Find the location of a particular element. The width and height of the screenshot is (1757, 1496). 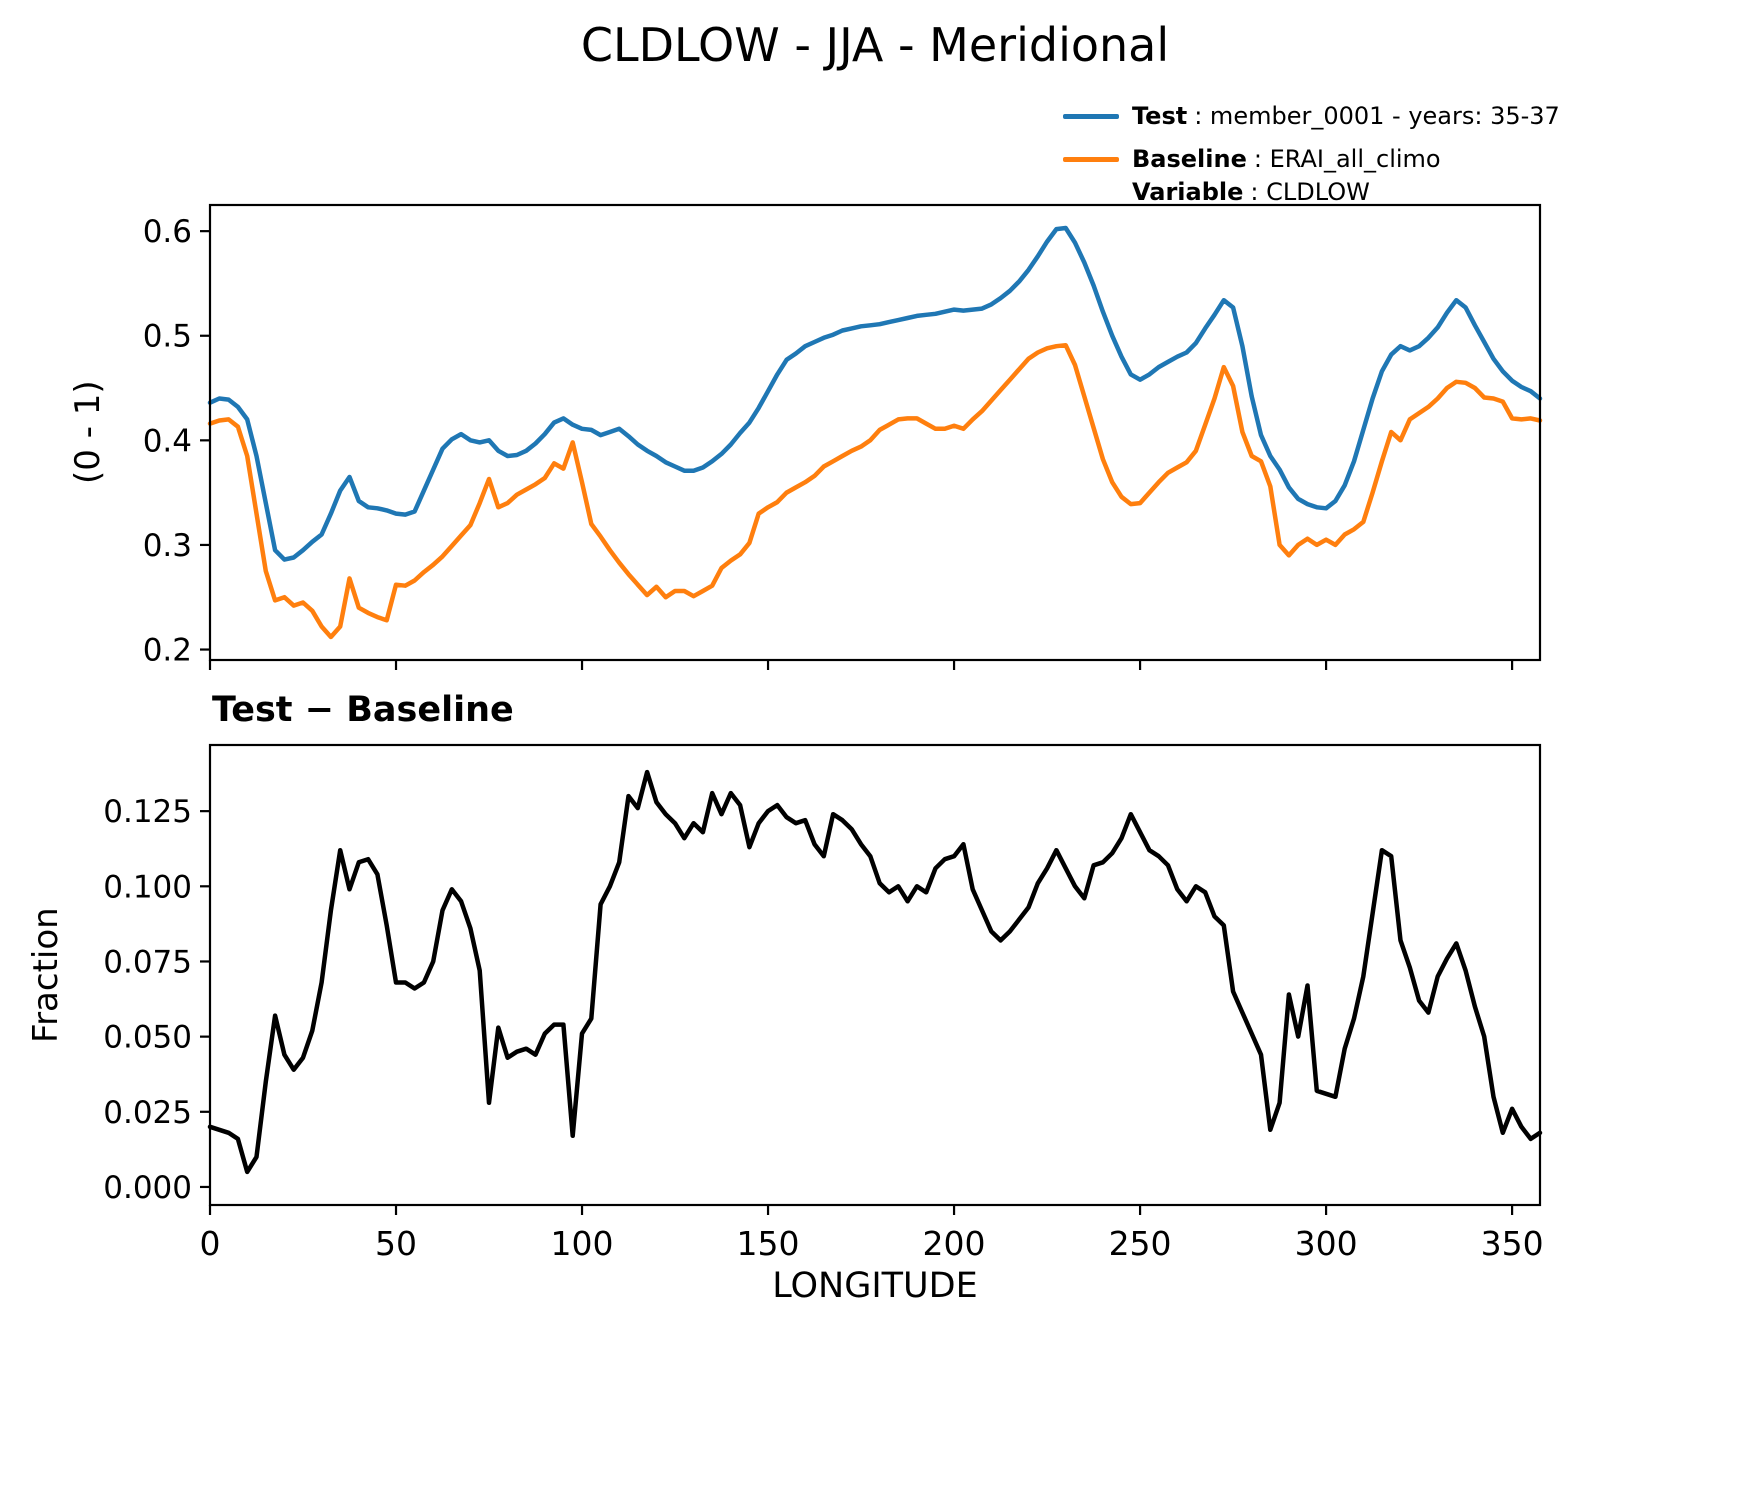

x-tick-label: 50 is located at coordinates (396, 1243).